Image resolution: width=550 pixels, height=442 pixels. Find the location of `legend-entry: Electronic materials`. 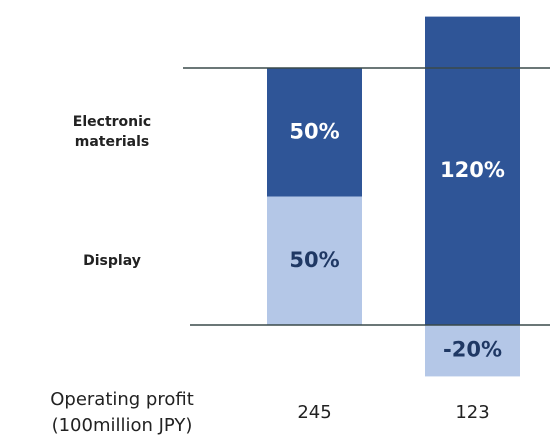

legend-entry: Electronic materials is located at coordinates (112, 132).